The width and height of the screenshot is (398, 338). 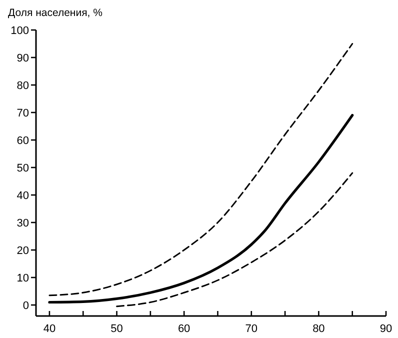 I want to click on x-tick-label: 80, so click(x=318, y=329).